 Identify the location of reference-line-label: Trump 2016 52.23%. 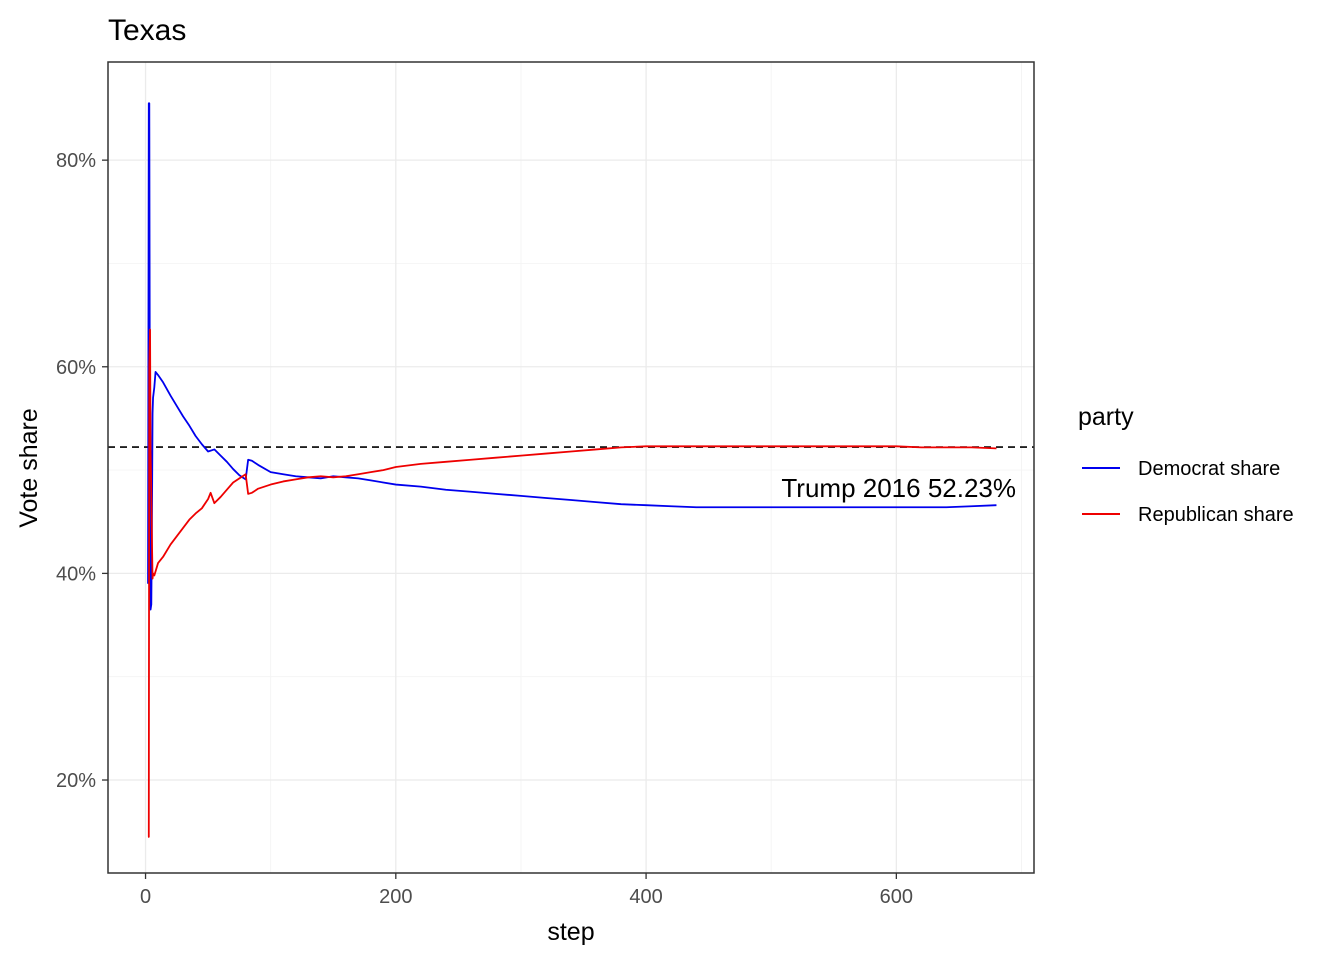
(898, 488).